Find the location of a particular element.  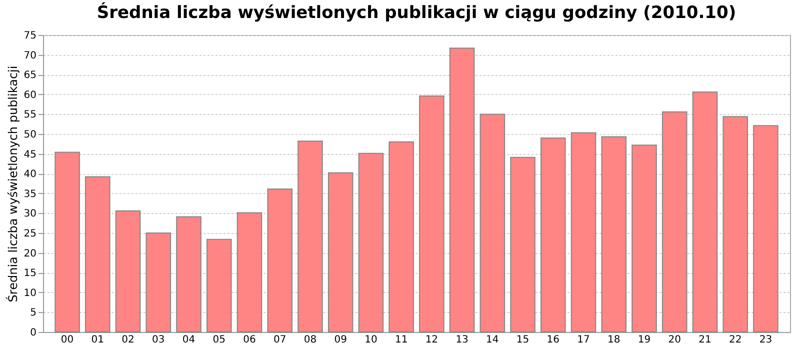

x-tick-label: 03 is located at coordinates (158, 340).